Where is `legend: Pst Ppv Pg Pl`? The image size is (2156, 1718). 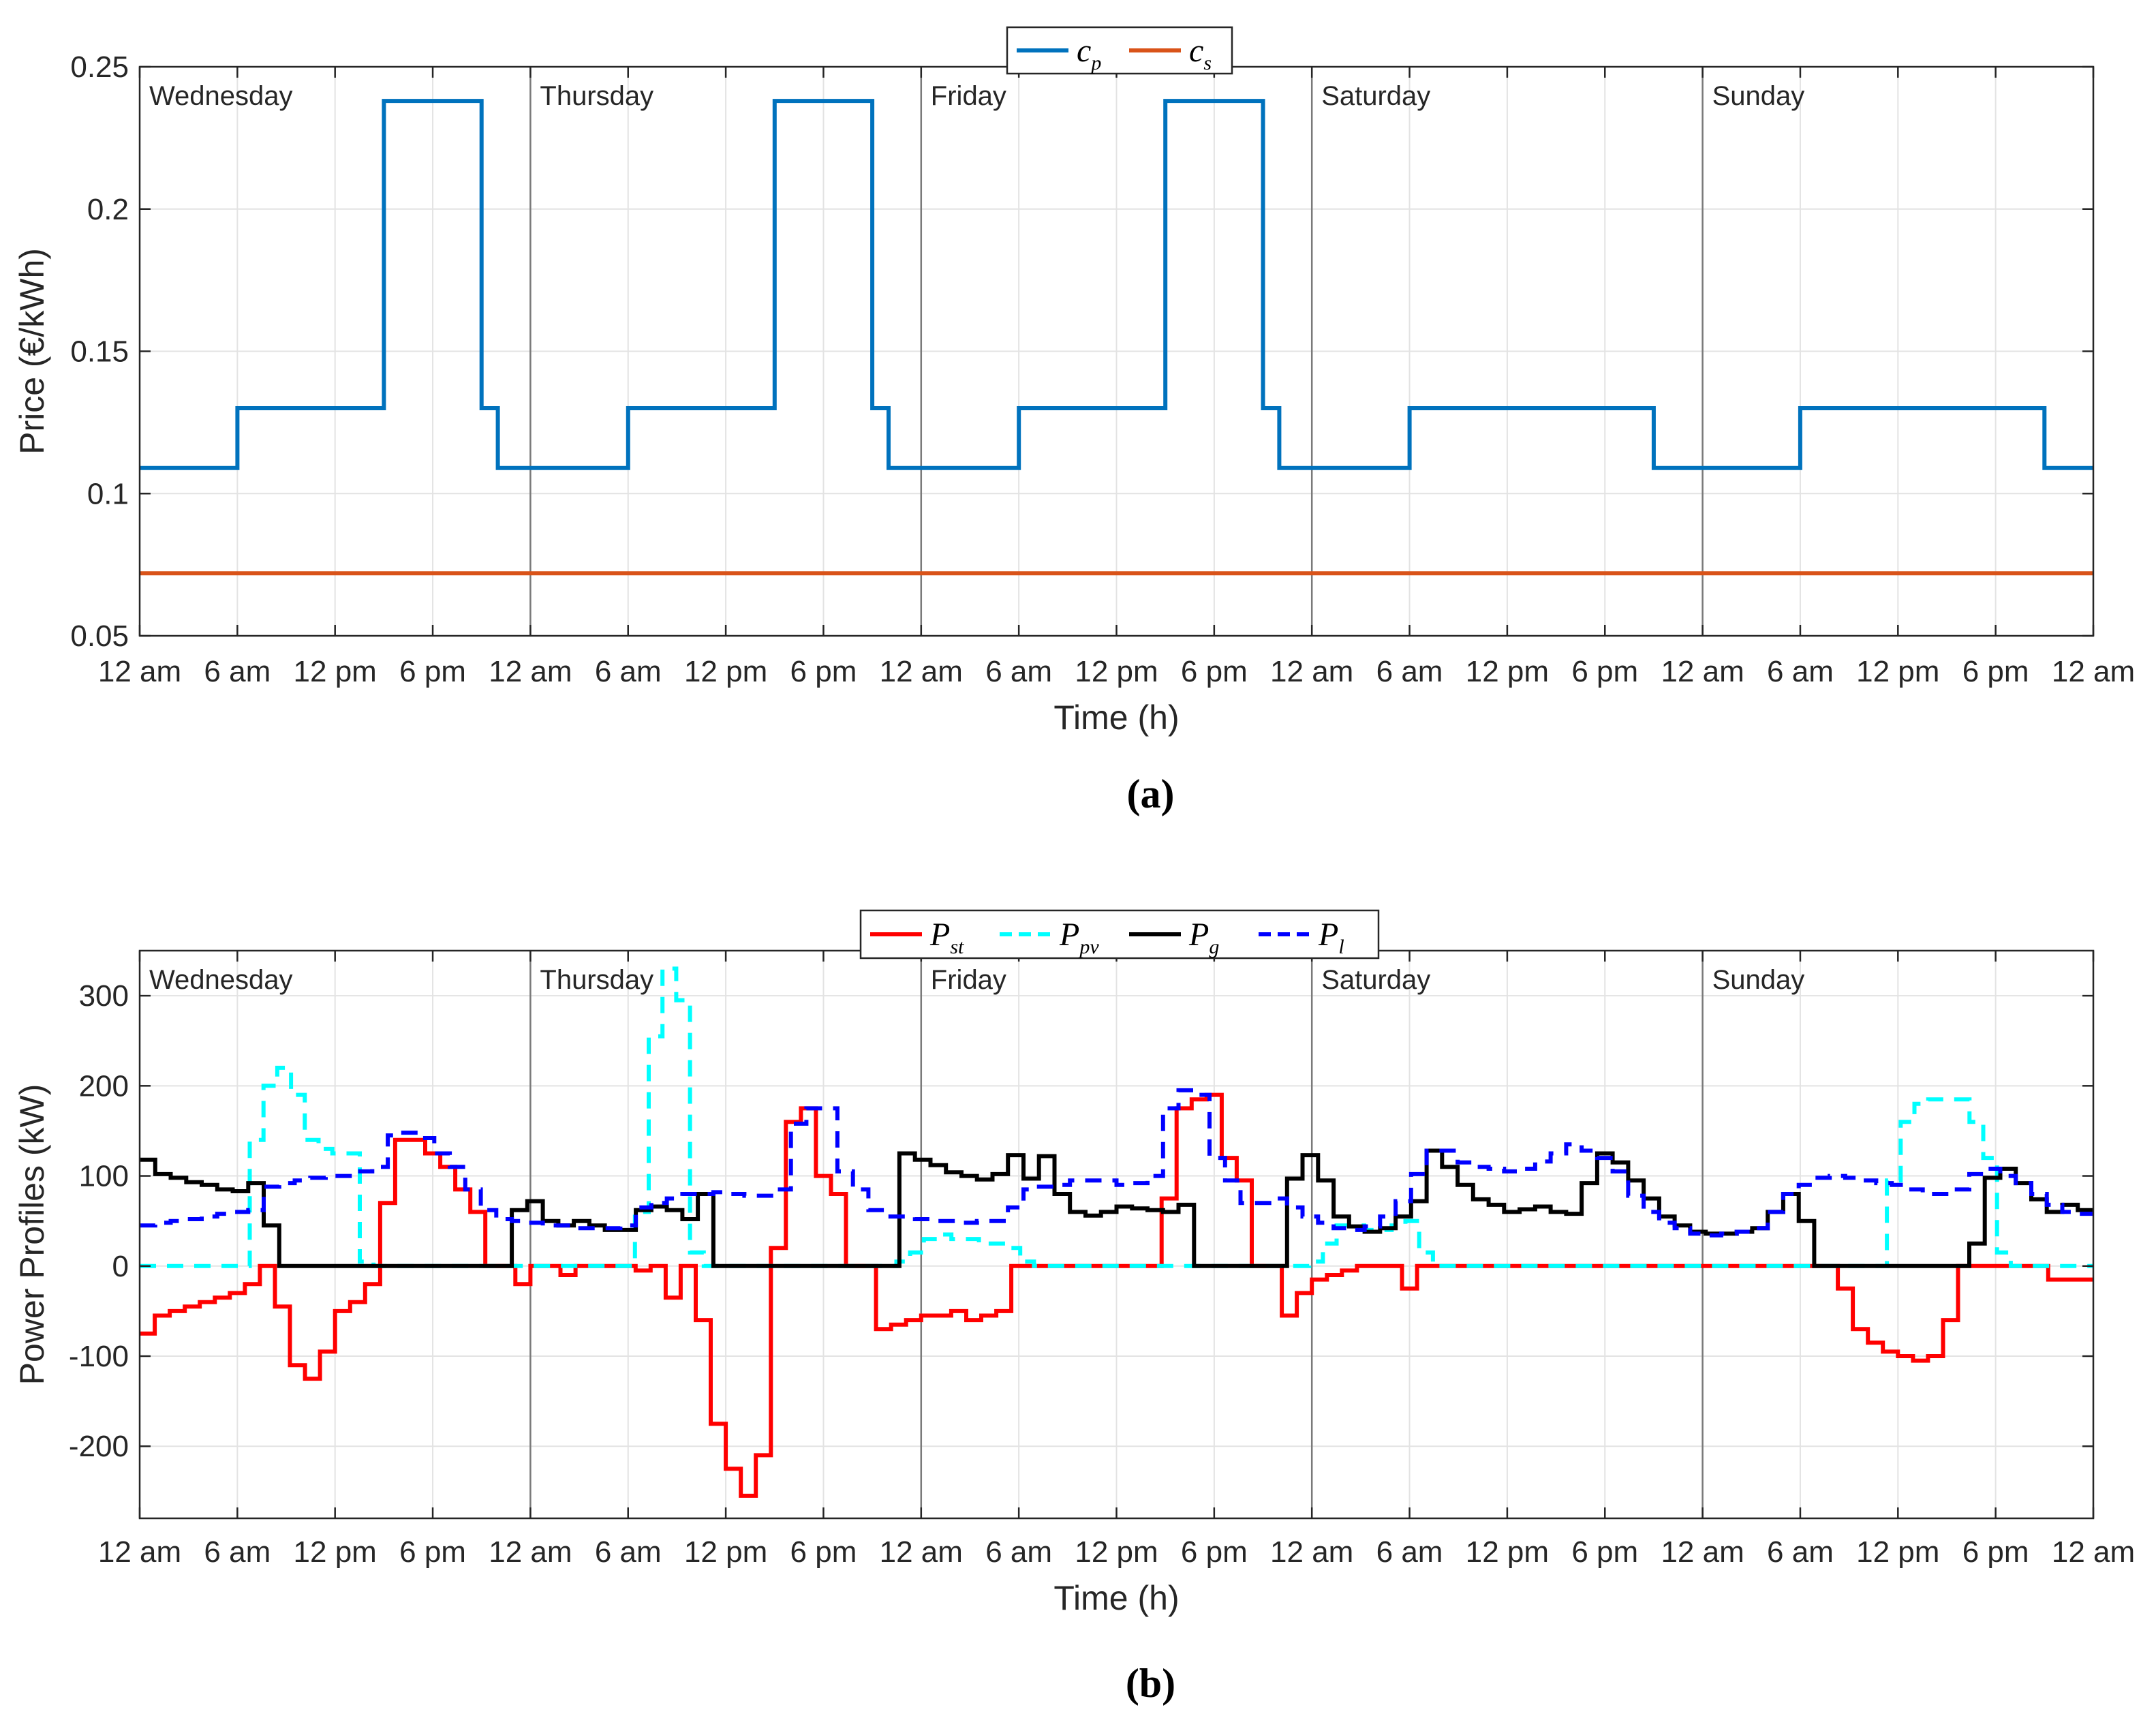
legend: Pst Ppv Pg Pl is located at coordinates (1119, 934).